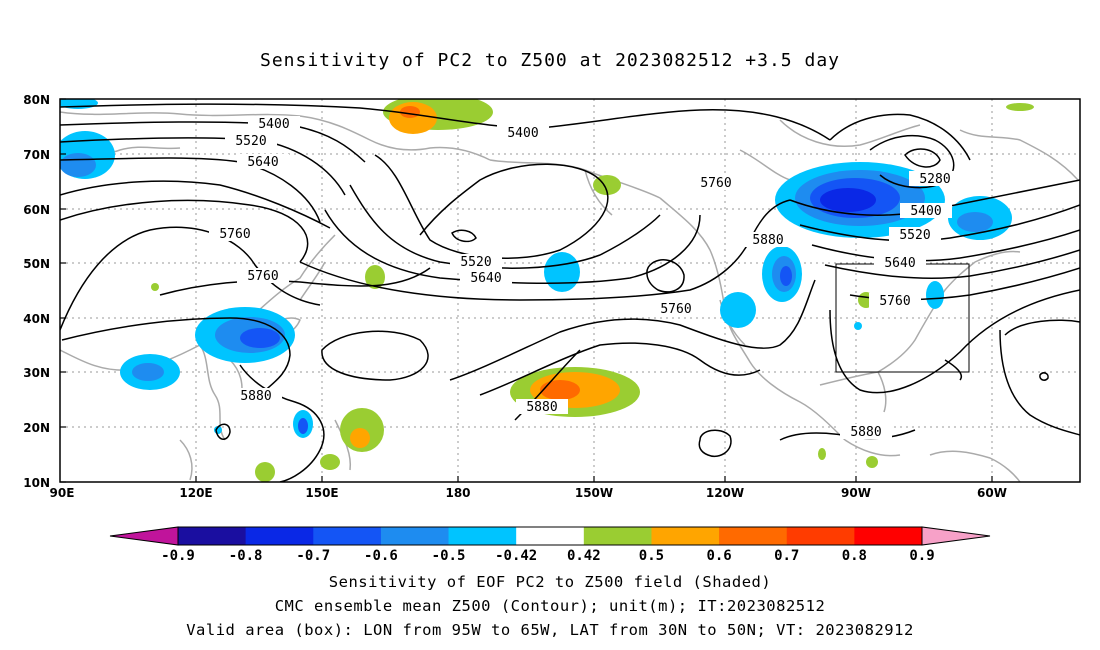 The image size is (1100, 650). Describe the element at coordinates (786, 556) in the screenshot. I see `colorbar-label: 0.7` at that location.